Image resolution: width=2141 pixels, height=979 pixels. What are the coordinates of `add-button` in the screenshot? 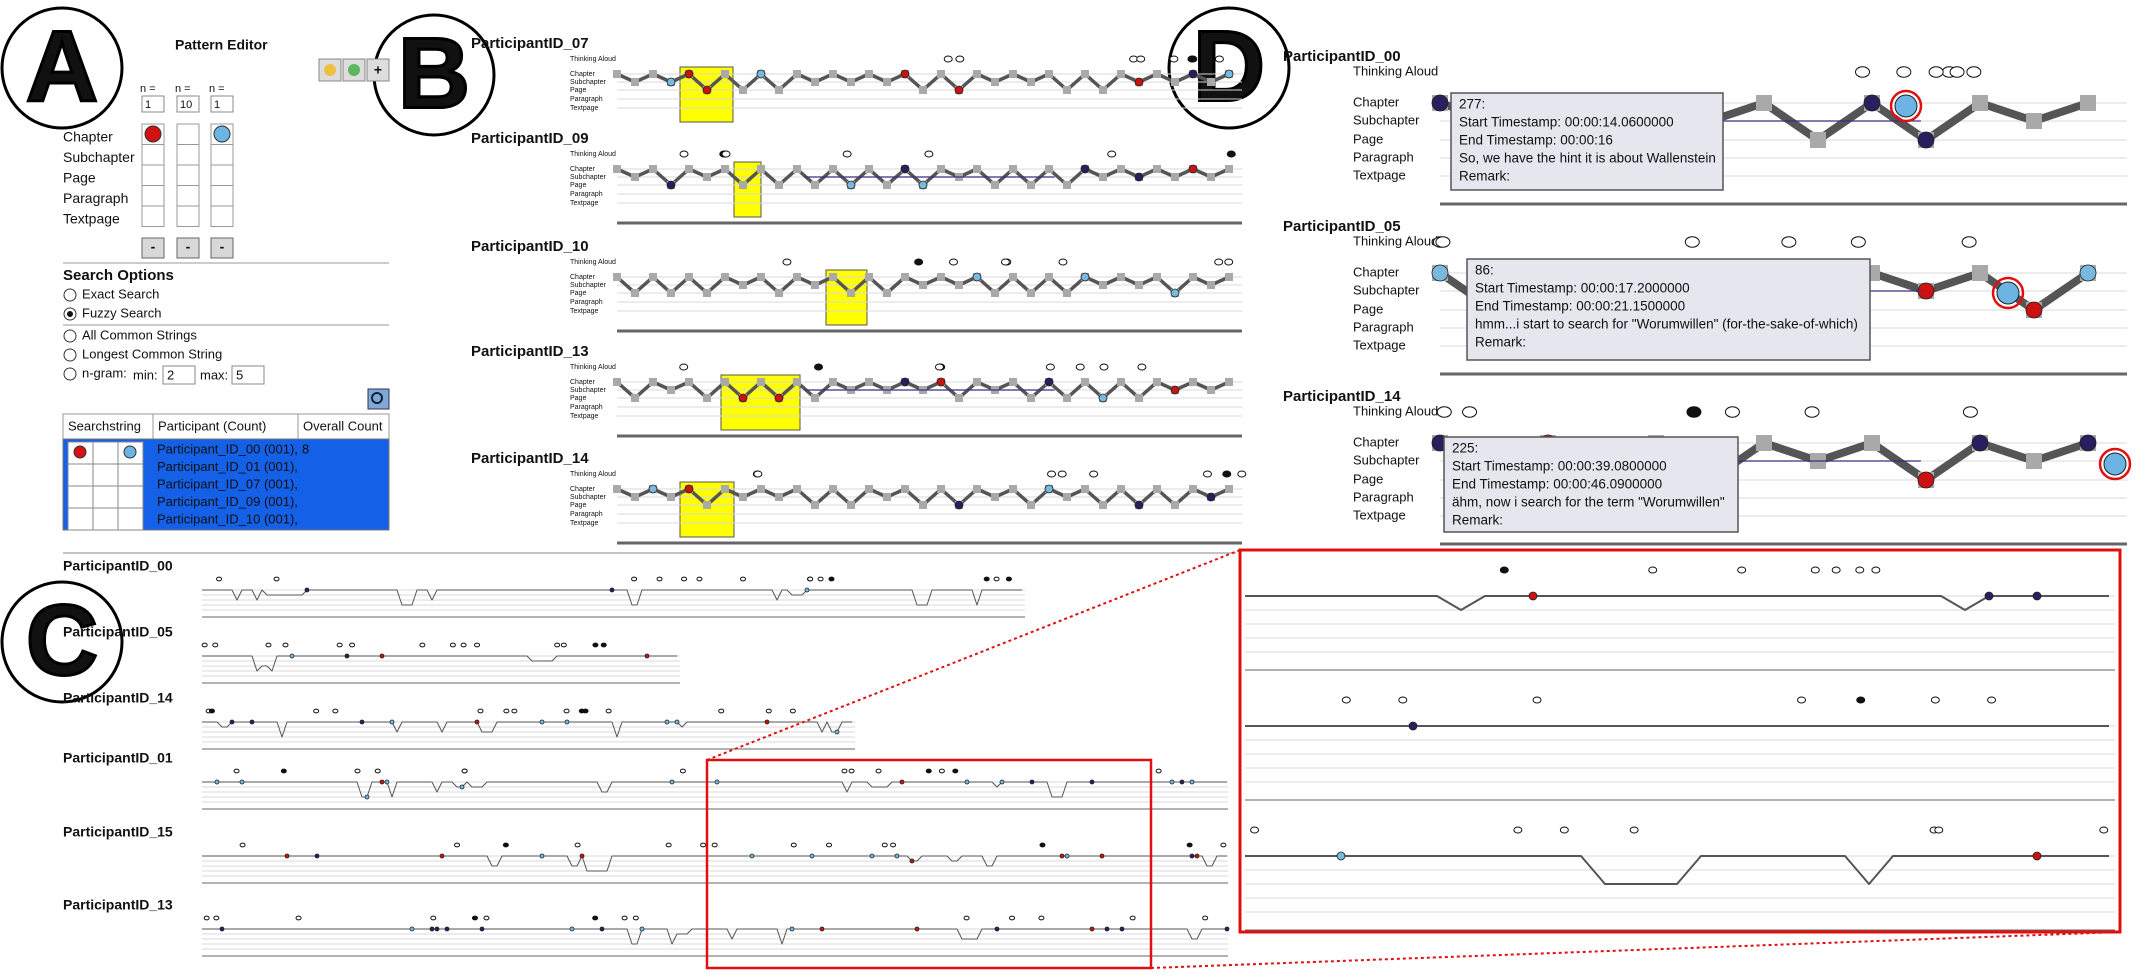 It's located at (378, 70).